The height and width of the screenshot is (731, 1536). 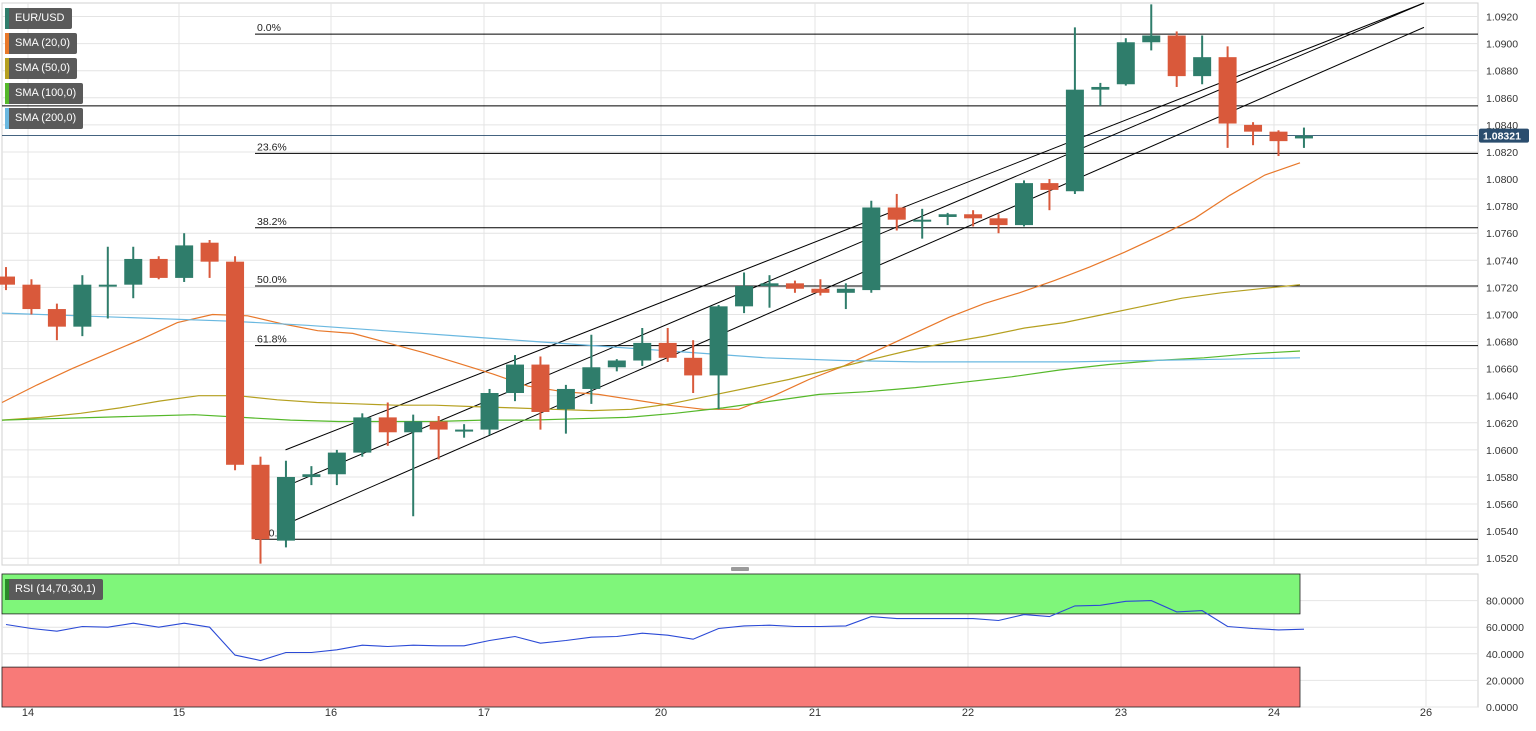 What do you see at coordinates (44, 43) in the screenshot?
I see `legend-item-sma20: SMA (20,0)` at bounding box center [44, 43].